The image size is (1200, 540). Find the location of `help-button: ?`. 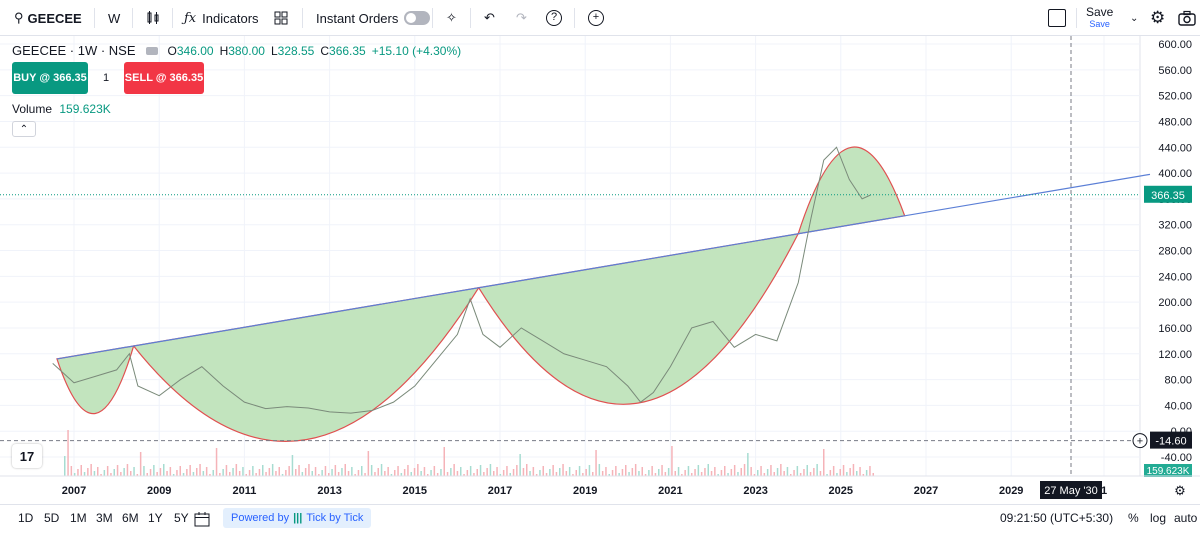

help-button: ? is located at coordinates (554, 18).